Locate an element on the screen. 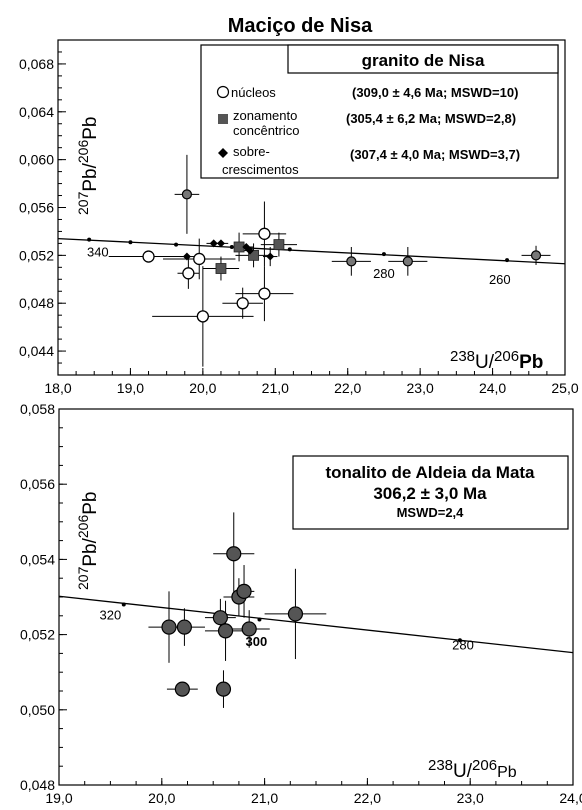  y-tick-label: 0,068 is located at coordinates (36, 64).